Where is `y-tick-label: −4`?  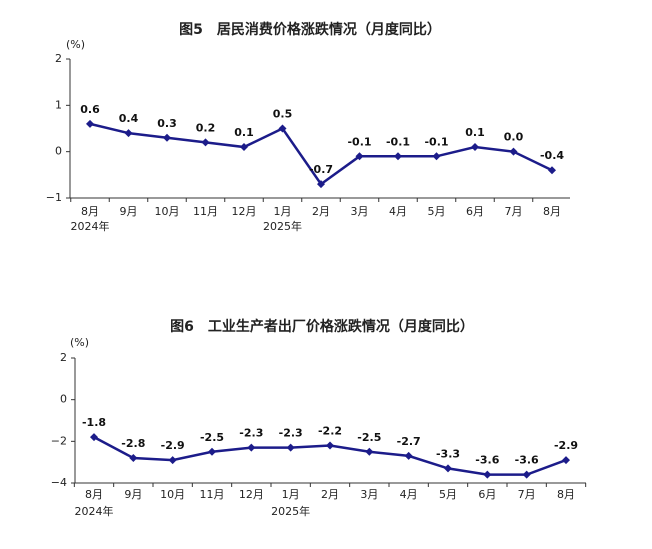
y-tick-label: −4 is located at coordinates (59, 482).